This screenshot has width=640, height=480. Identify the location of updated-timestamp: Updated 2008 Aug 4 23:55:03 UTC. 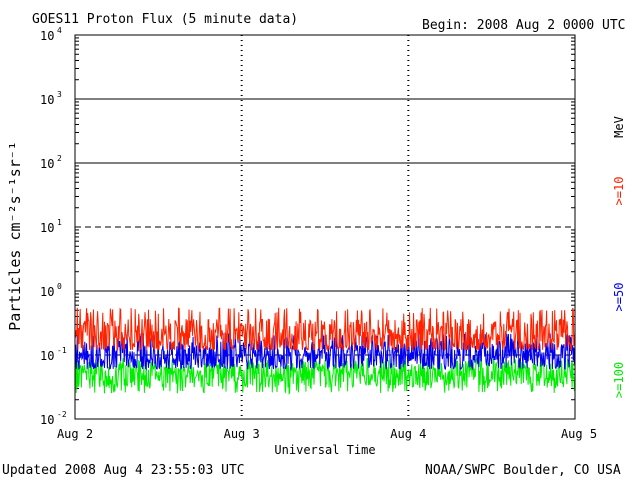
(123, 470).